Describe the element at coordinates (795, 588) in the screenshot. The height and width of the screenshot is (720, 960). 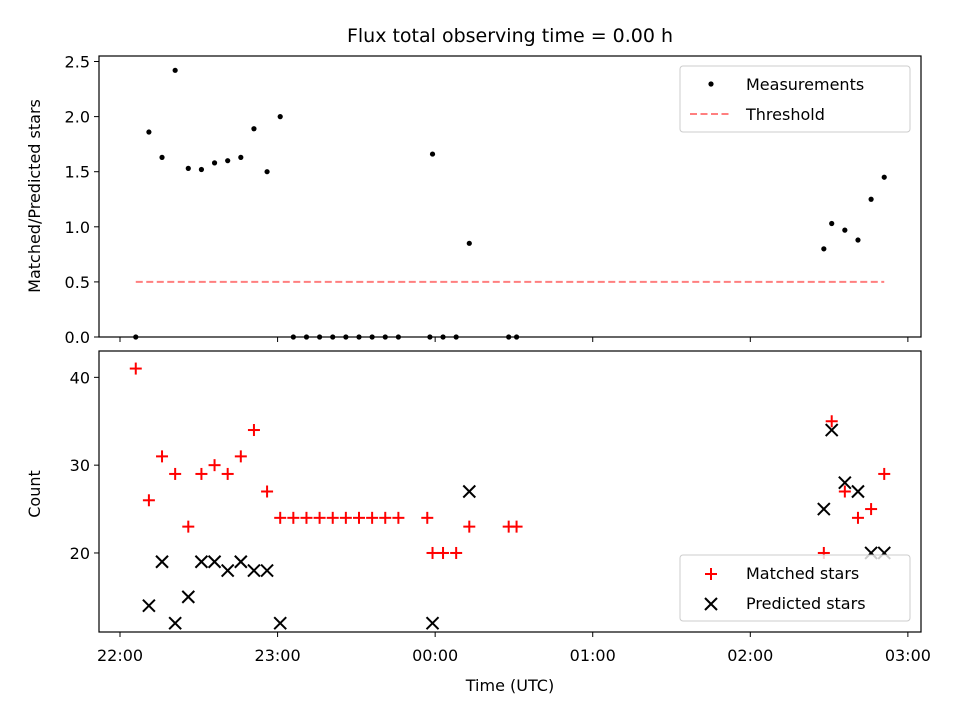
I see `bottom-legend-box` at that location.